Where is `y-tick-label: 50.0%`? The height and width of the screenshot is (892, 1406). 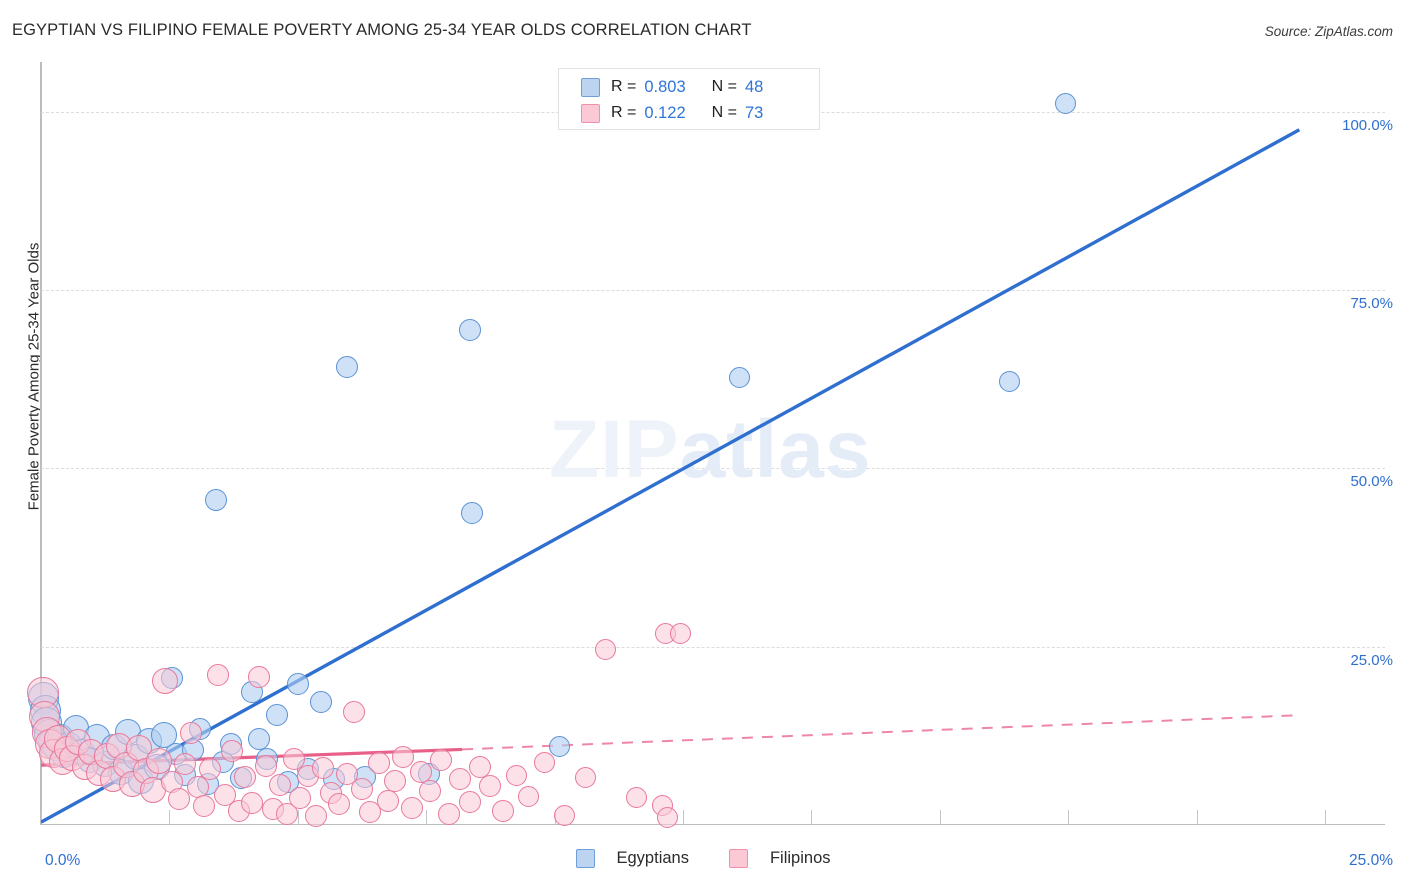
y-tick-label: 50.0% is located at coordinates (1371, 482).